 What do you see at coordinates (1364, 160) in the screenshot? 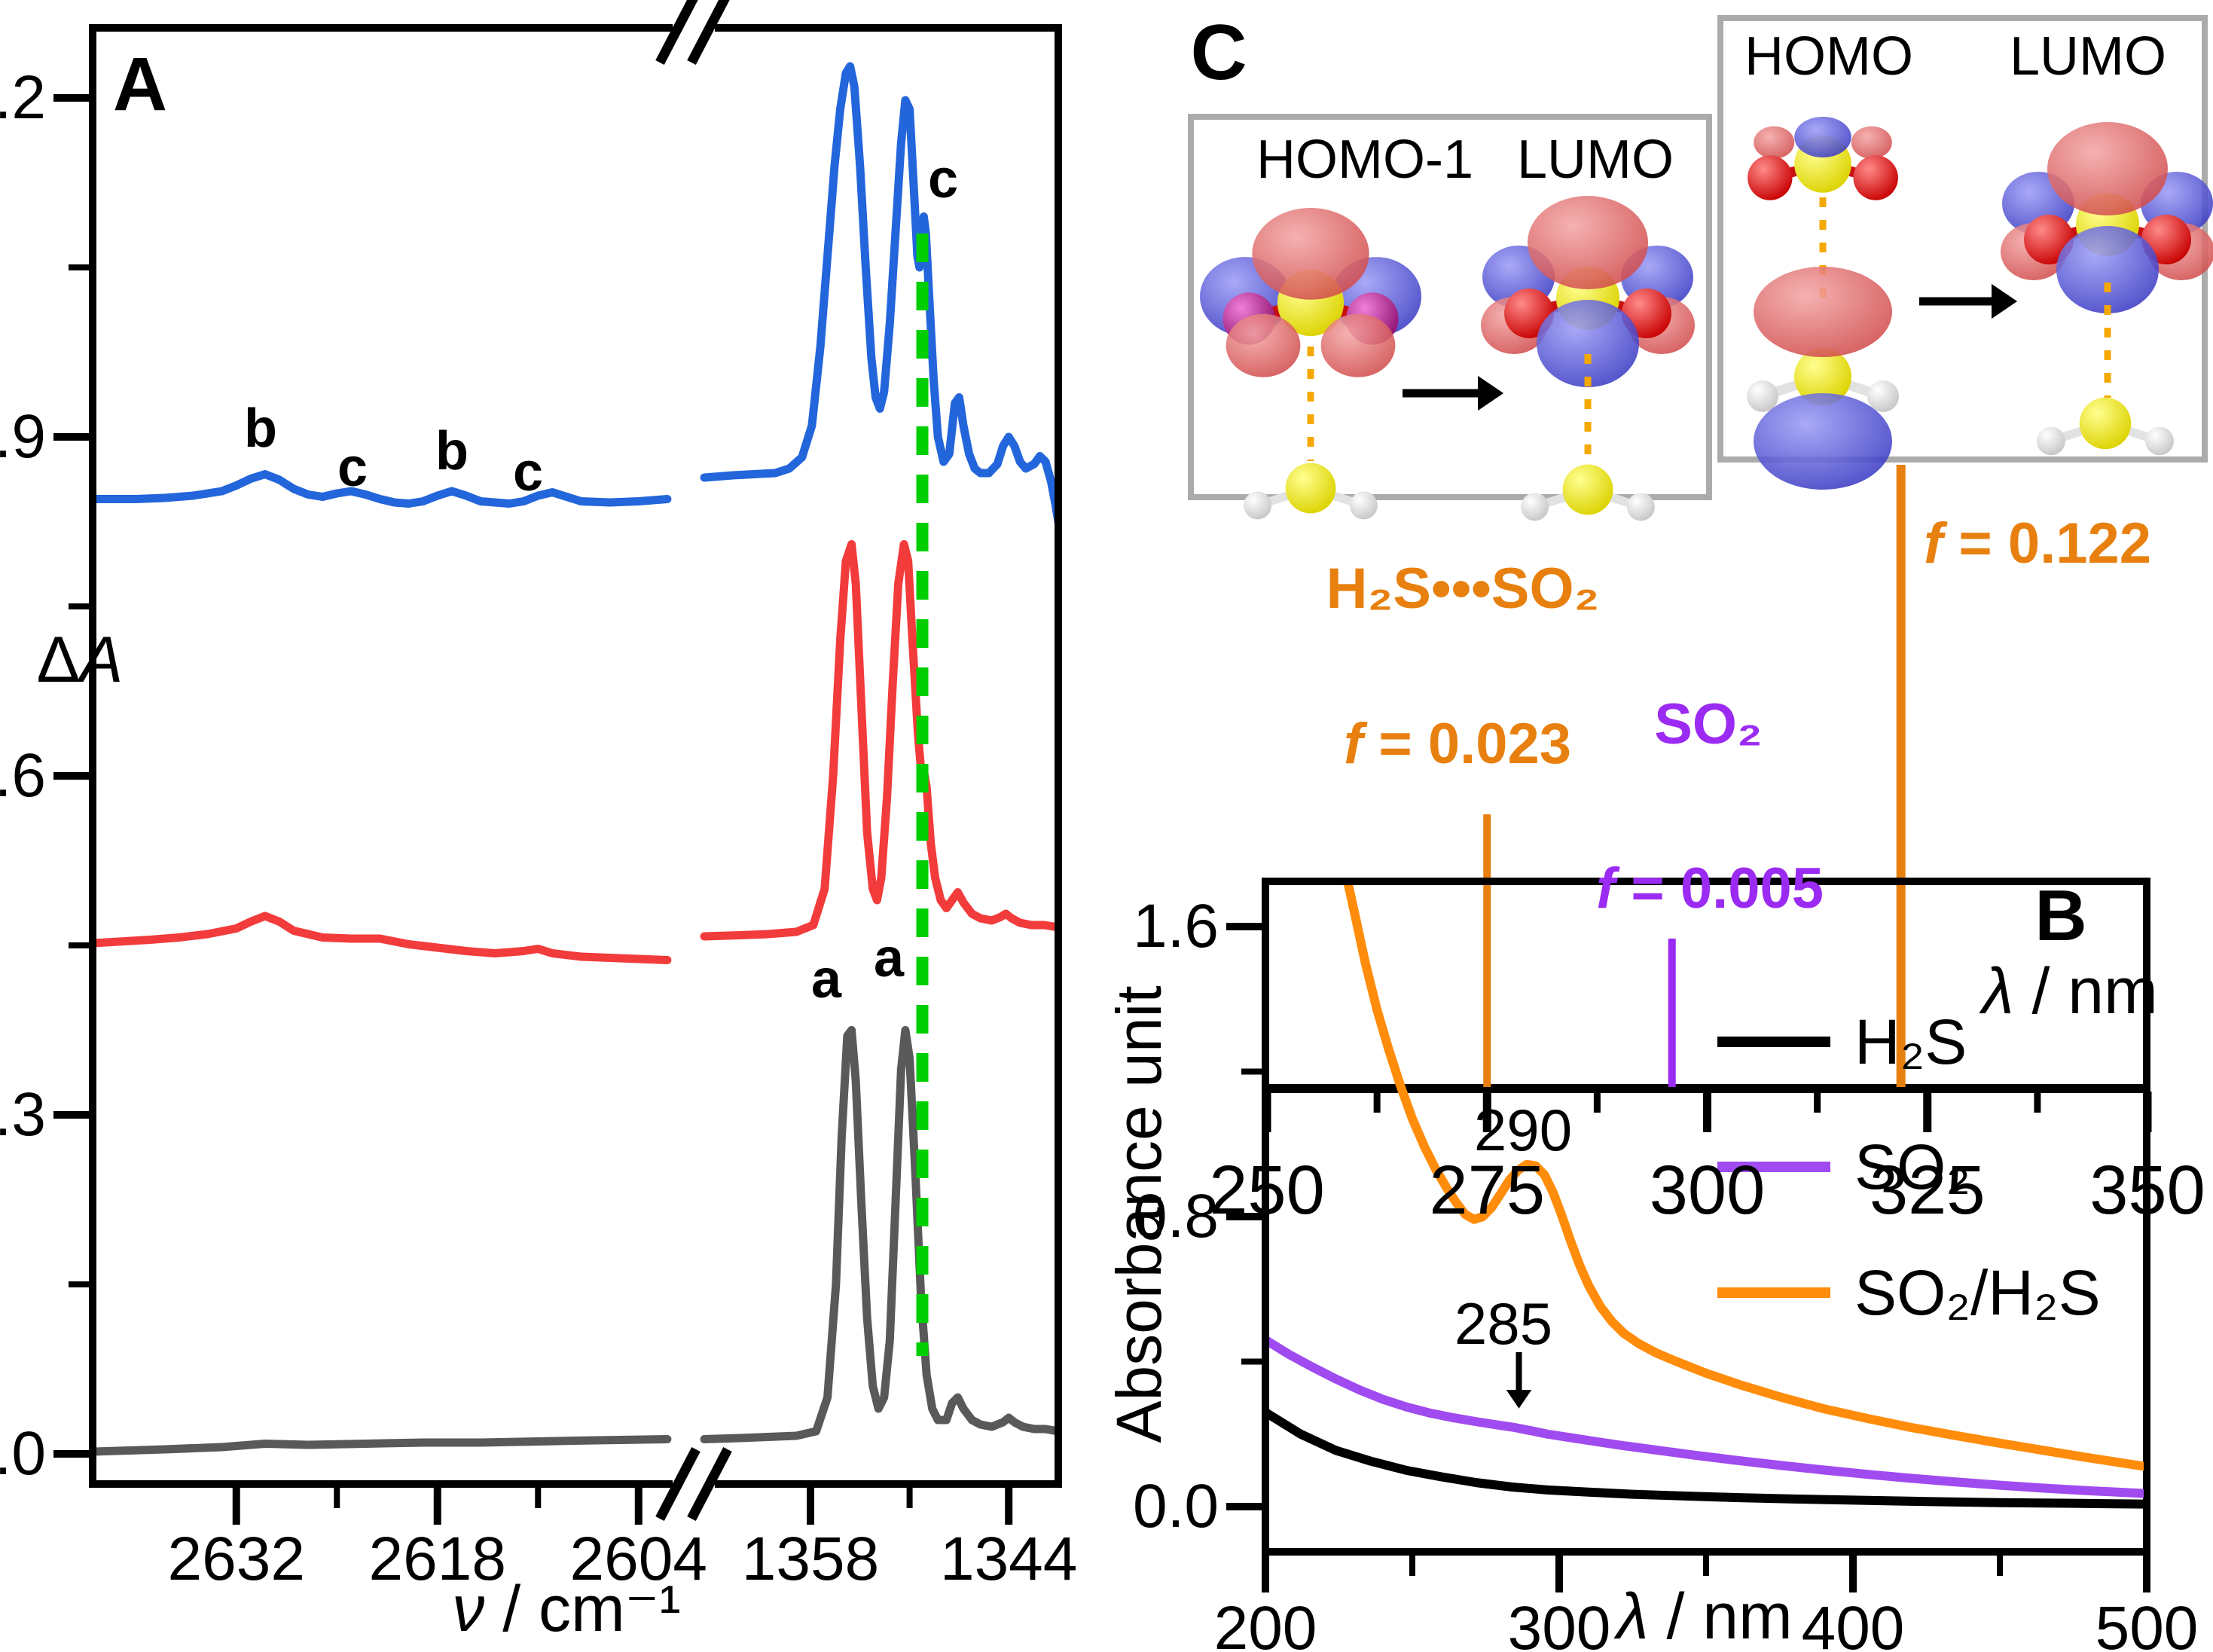
I see `inset1-homo-1-label: HOMO-1` at bounding box center [1364, 160].